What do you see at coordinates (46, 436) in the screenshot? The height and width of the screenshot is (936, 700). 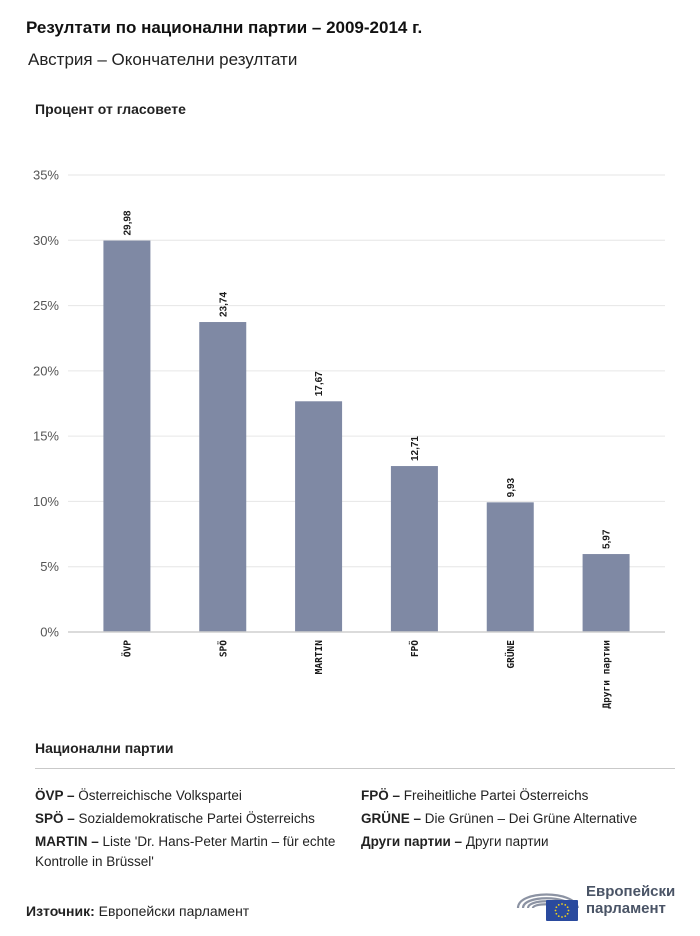 I see `y-tick-label: 15%` at bounding box center [46, 436].